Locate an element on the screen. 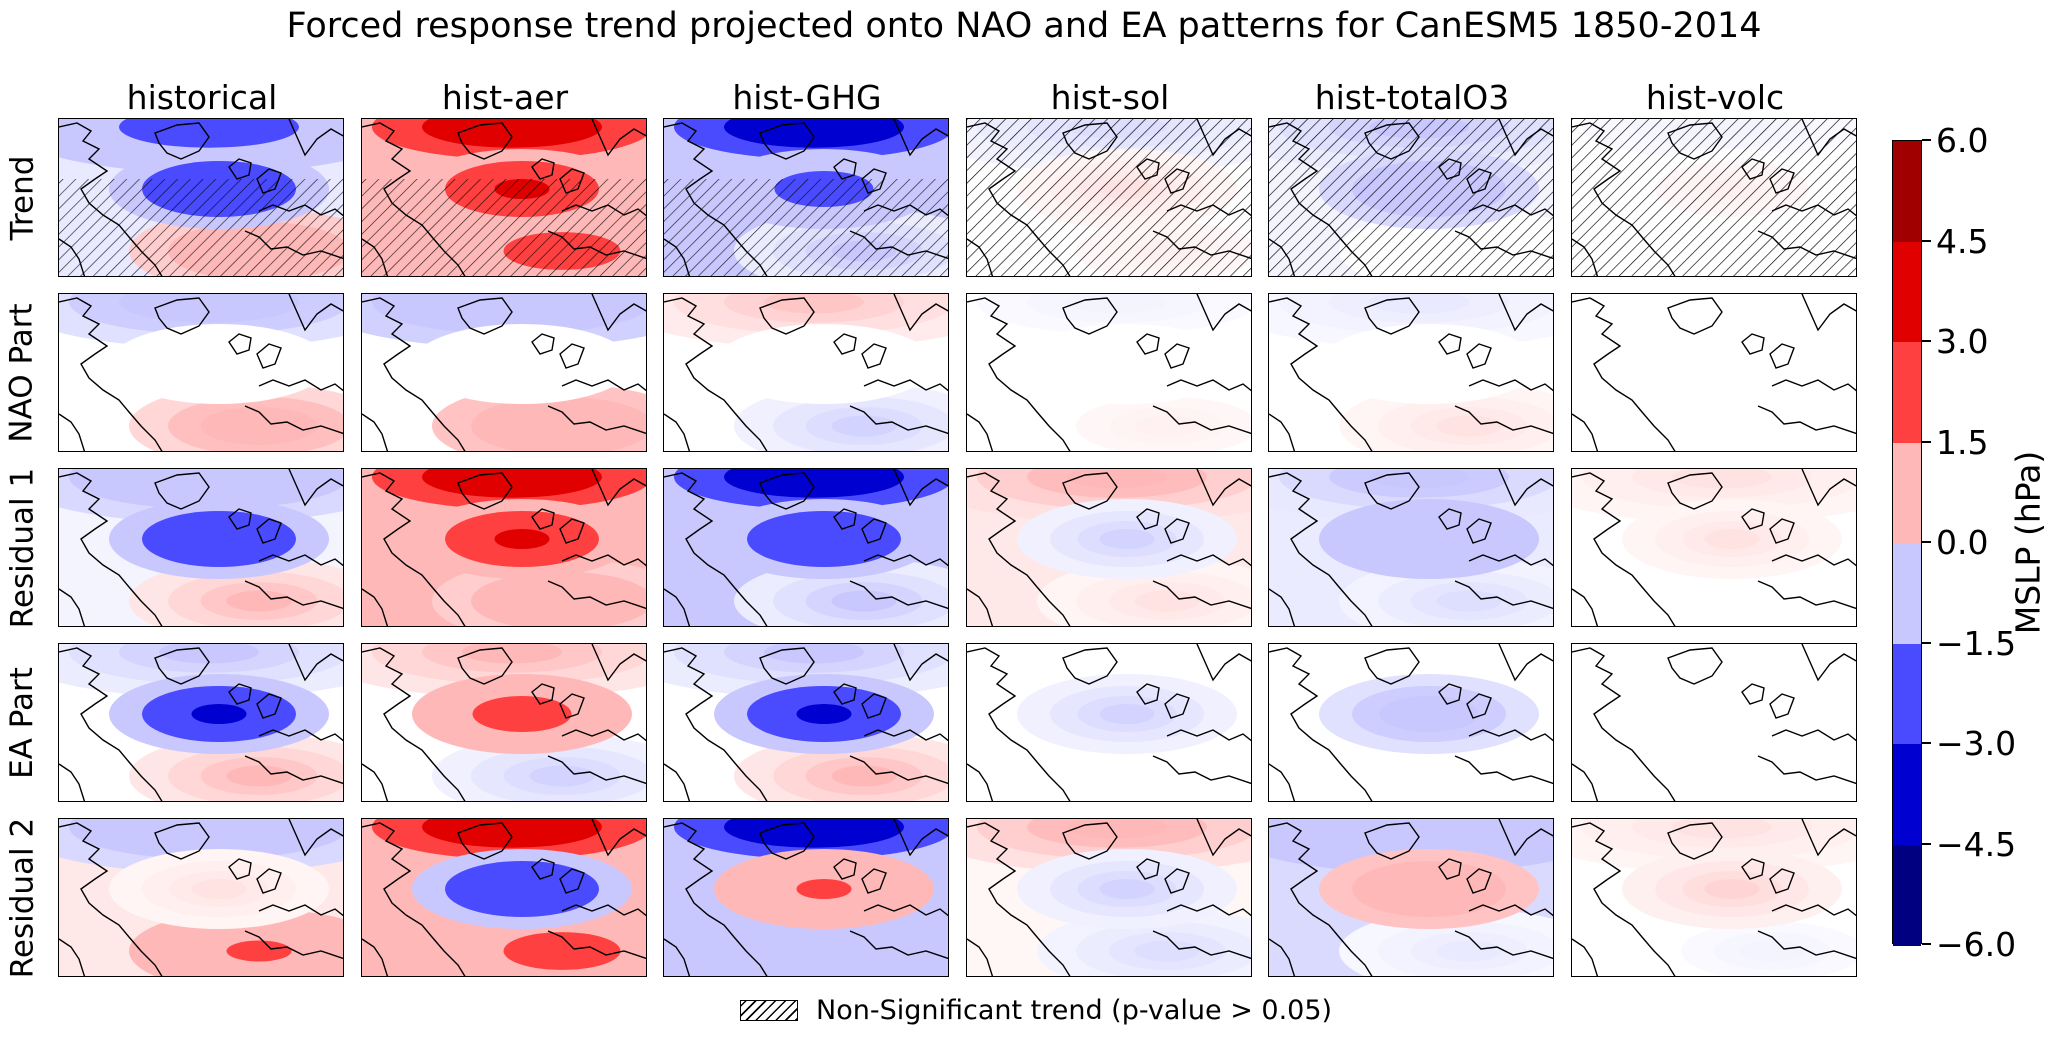 Image resolution: width=2048 pixels, height=1046 pixels. row-title-text-1: NAO Part is located at coordinates (22, 373).